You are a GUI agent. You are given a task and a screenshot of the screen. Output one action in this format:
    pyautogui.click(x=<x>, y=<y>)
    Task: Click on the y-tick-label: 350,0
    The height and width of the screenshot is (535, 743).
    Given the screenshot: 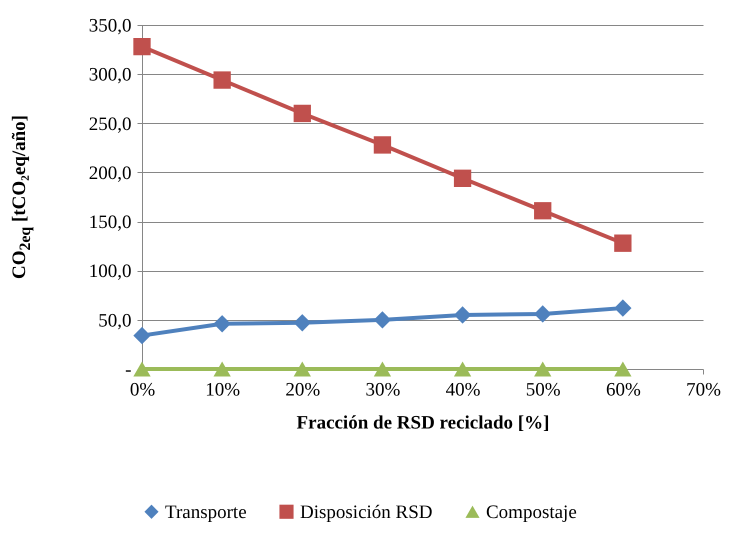 What is the action you would take?
    pyautogui.click(x=110, y=26)
    